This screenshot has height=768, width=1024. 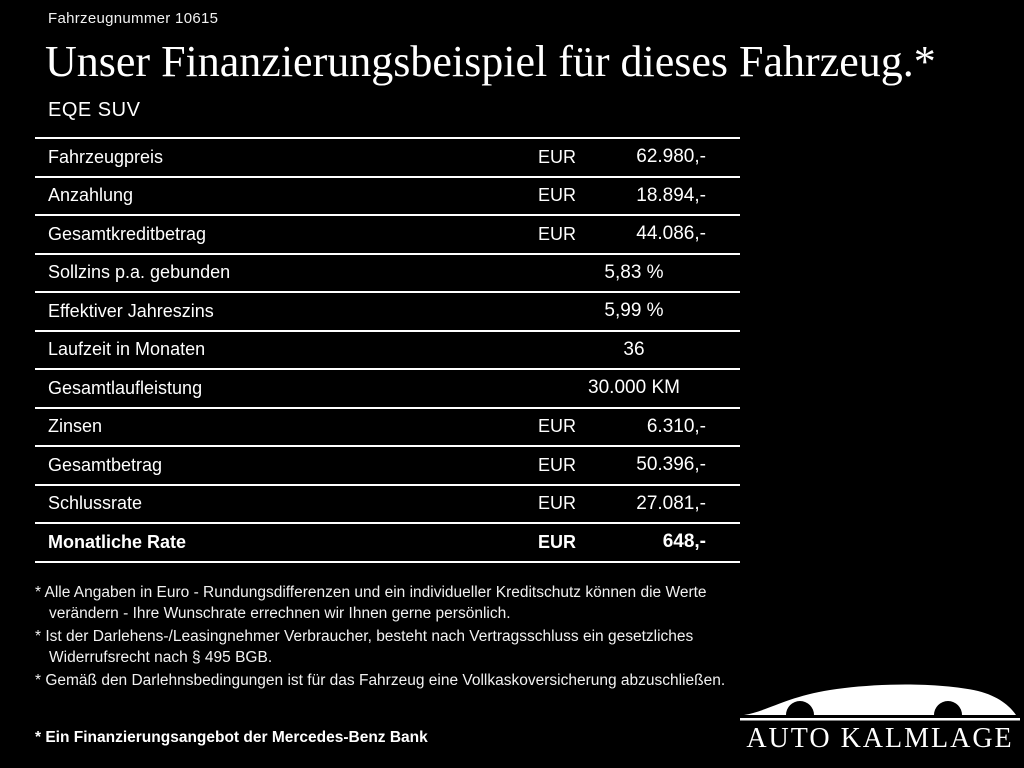 What do you see at coordinates (671, 465) in the screenshot?
I see `row-value: 50.396,-` at bounding box center [671, 465].